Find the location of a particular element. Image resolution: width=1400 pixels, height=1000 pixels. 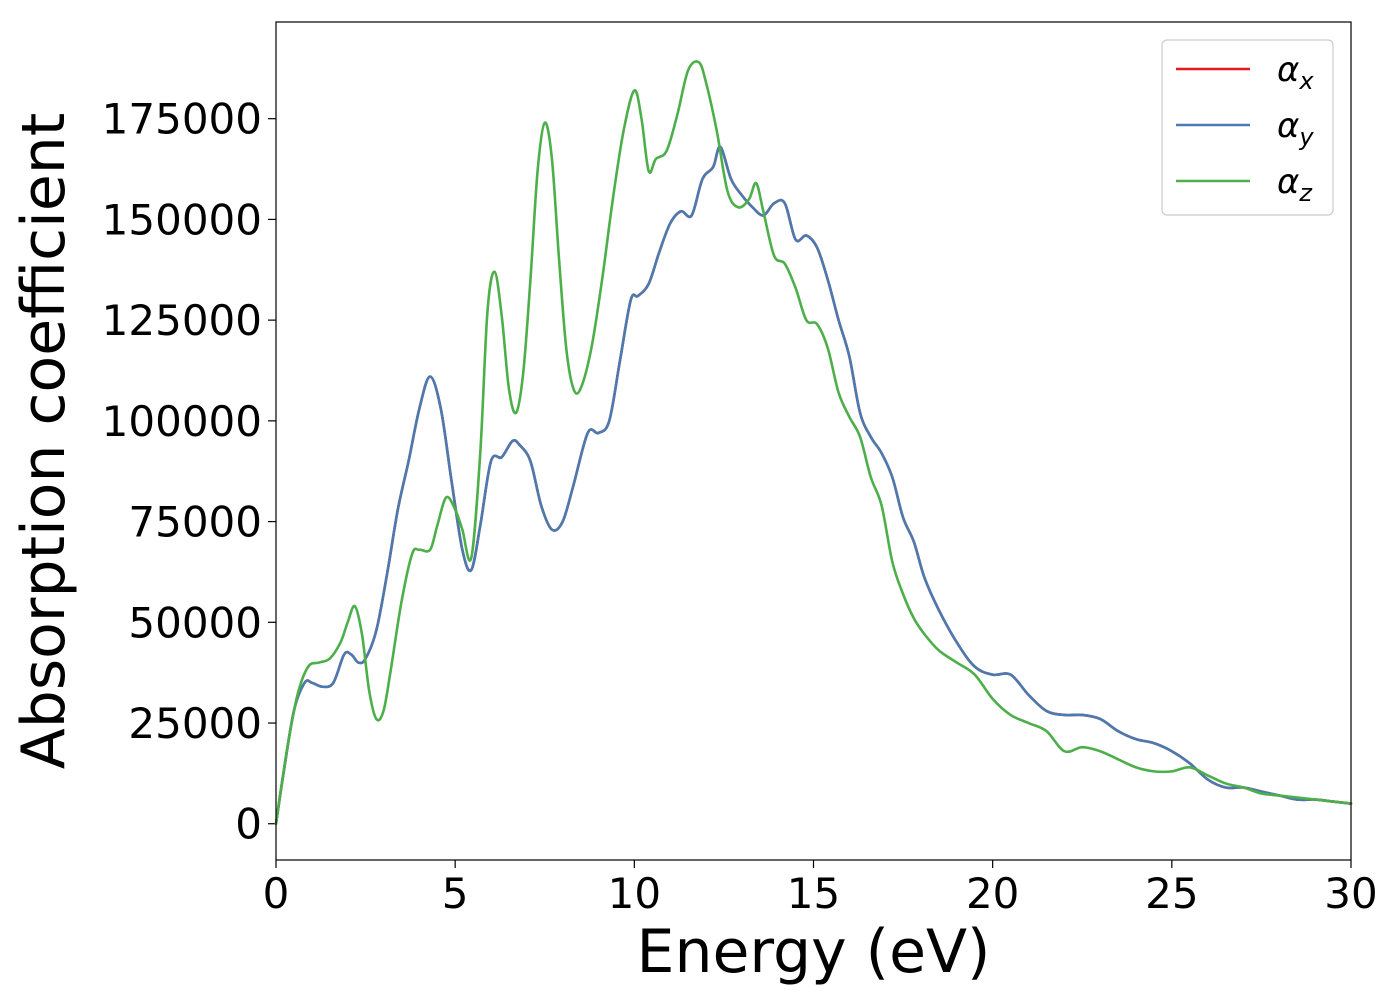

y-axis-ticks: 0 25000 50000 75000 100000 125000 150000 175000 is located at coordinates (189, 472).